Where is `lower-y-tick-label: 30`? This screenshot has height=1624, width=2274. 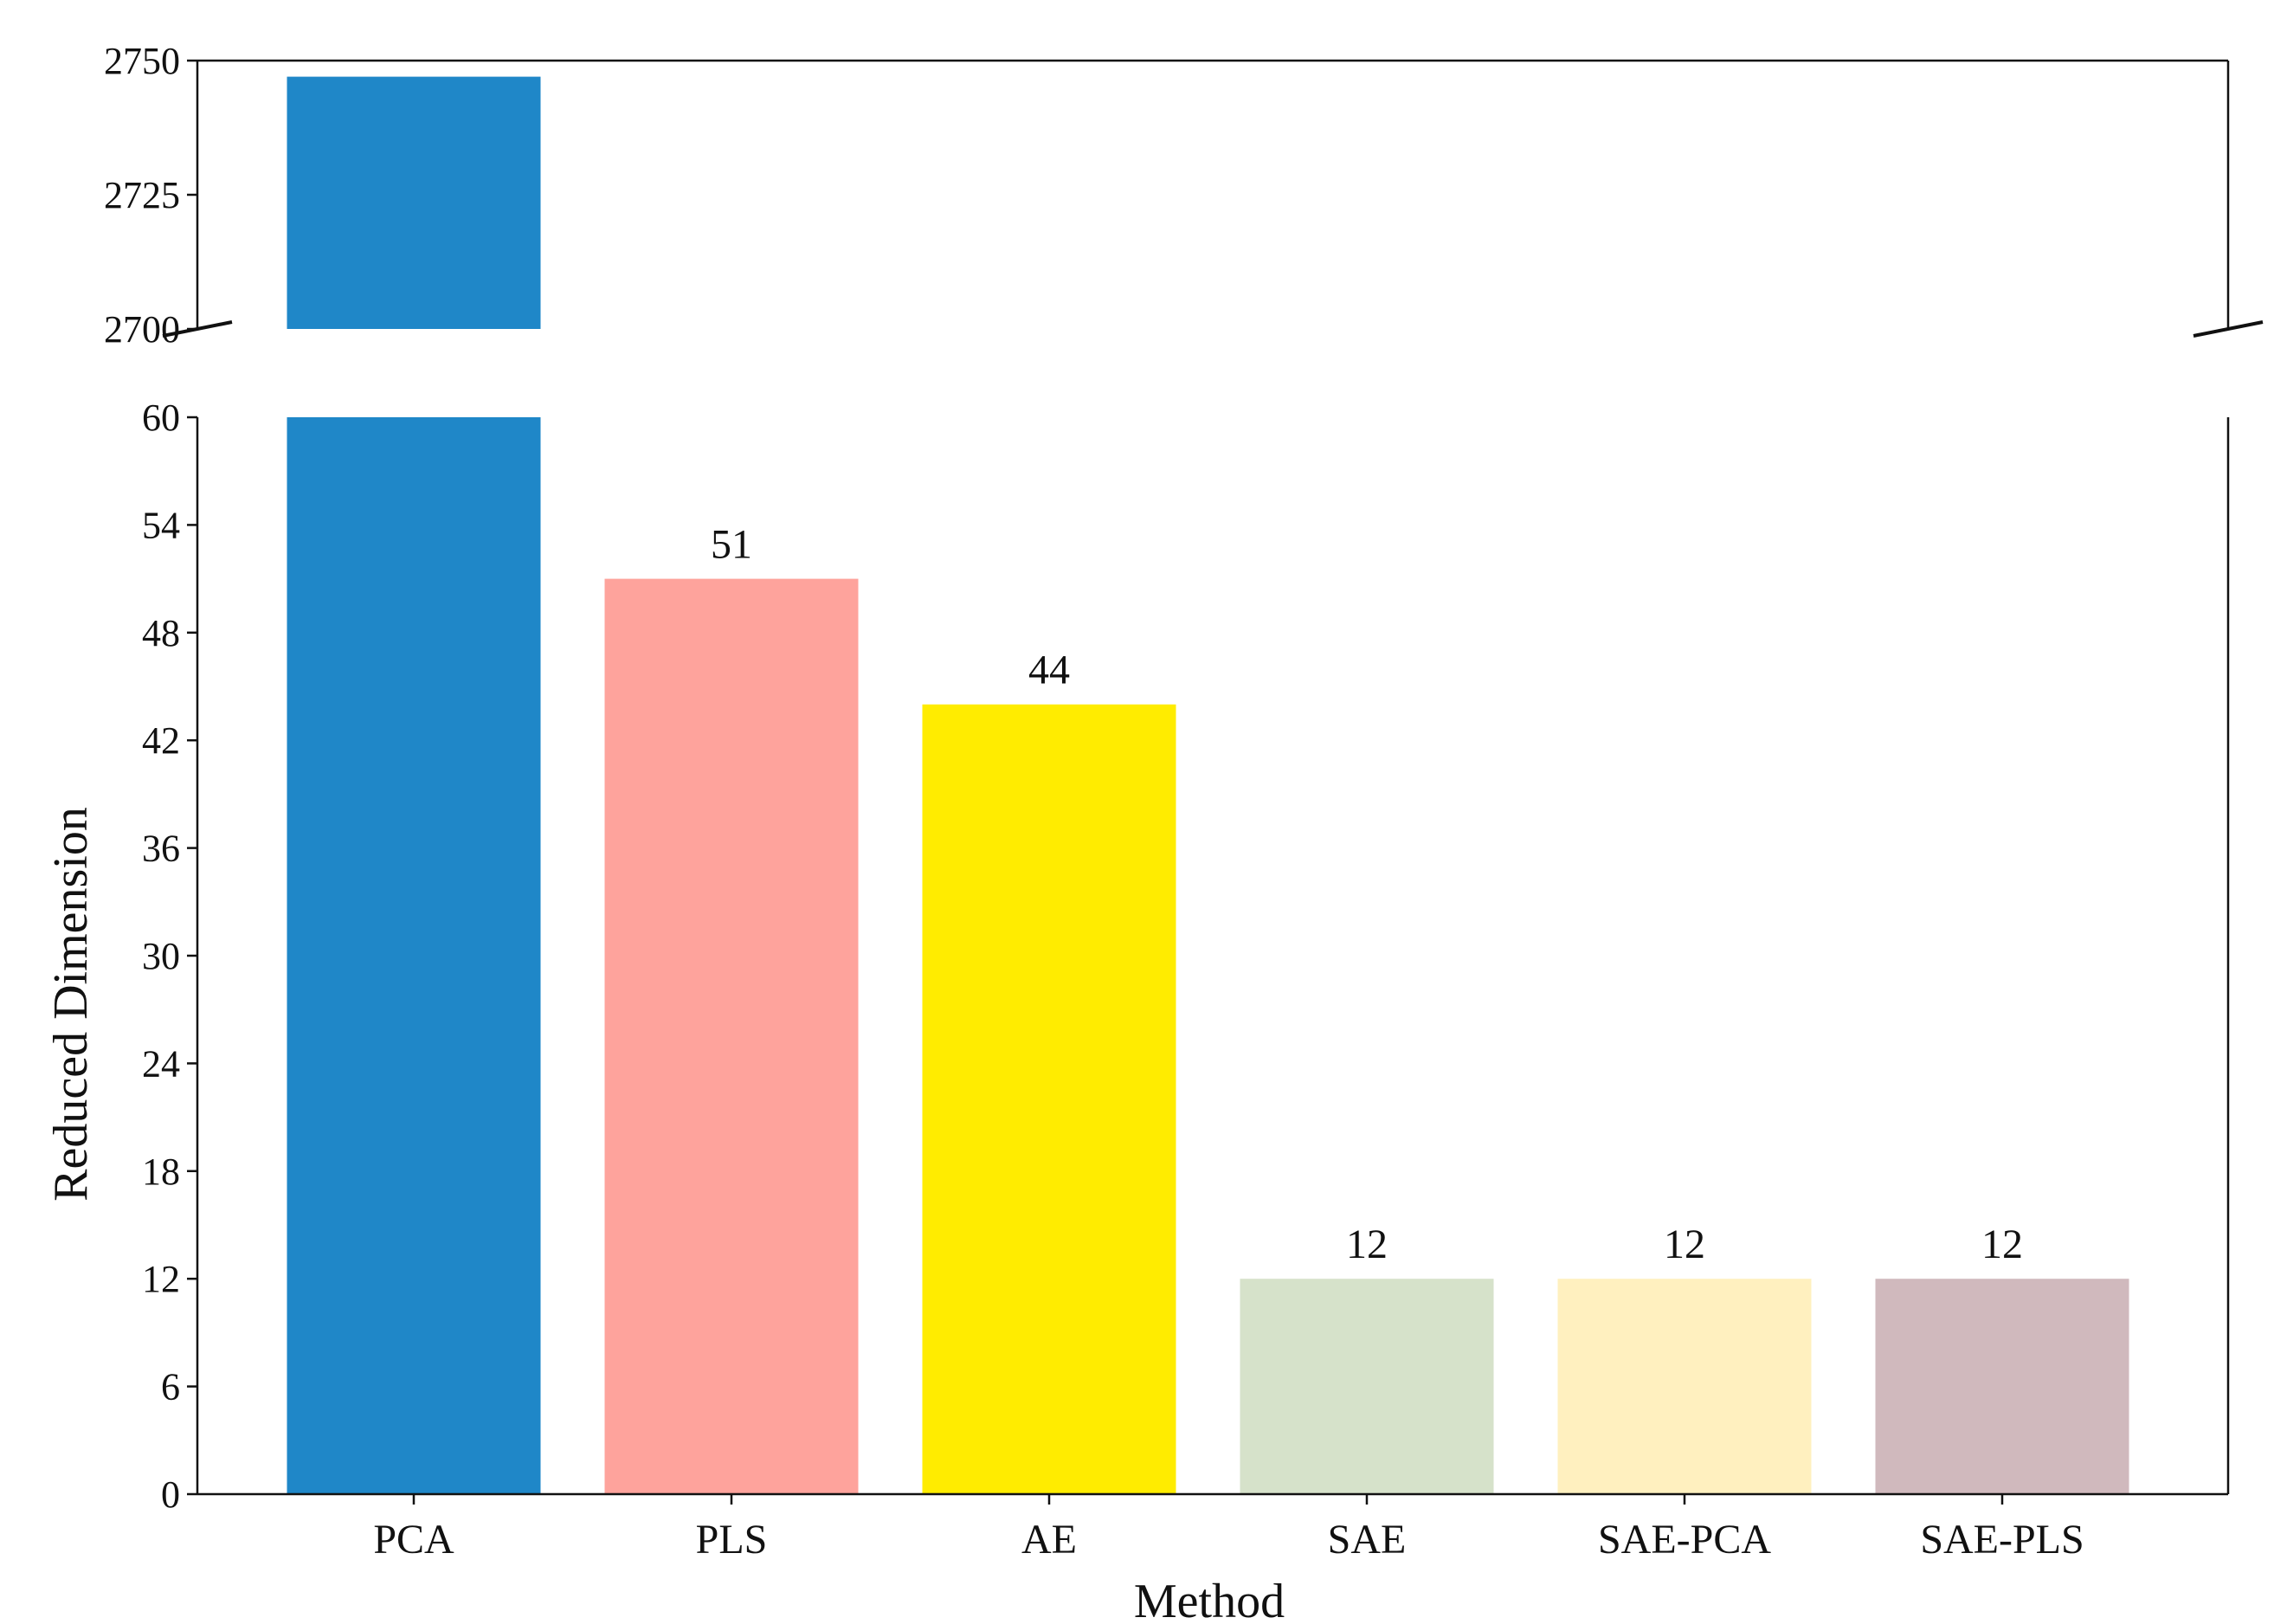 lower-y-tick-label: 30 is located at coordinates (161, 956).